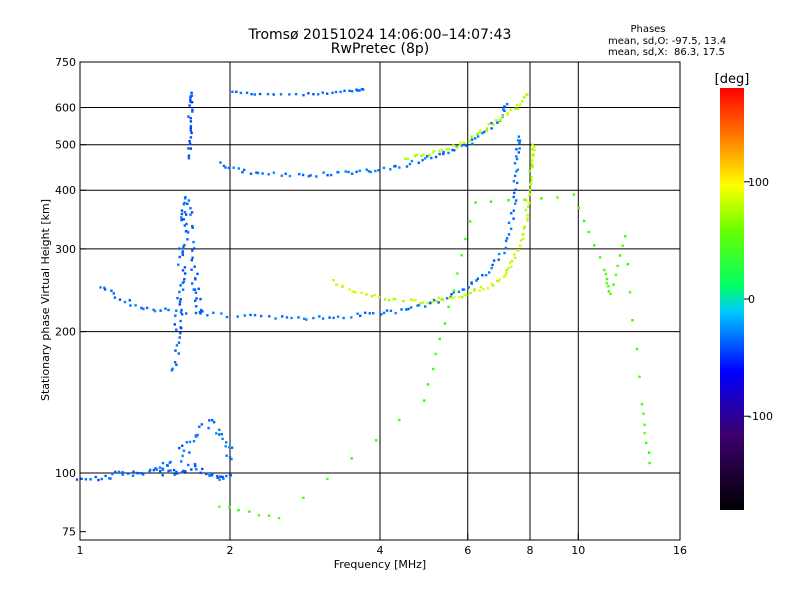  I want to click on stats-o-mode: mean, sd,O: -97.5, 13.4, so click(667, 41).